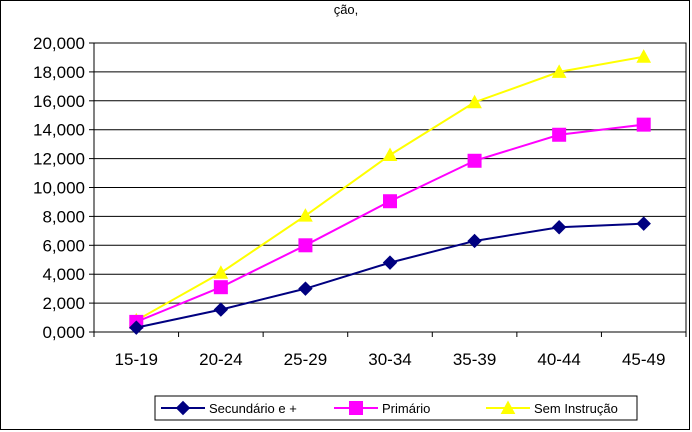 The image size is (692, 432). Describe the element at coordinates (59, 101) in the screenshot. I see `y-tick-label: 16,000` at that location.